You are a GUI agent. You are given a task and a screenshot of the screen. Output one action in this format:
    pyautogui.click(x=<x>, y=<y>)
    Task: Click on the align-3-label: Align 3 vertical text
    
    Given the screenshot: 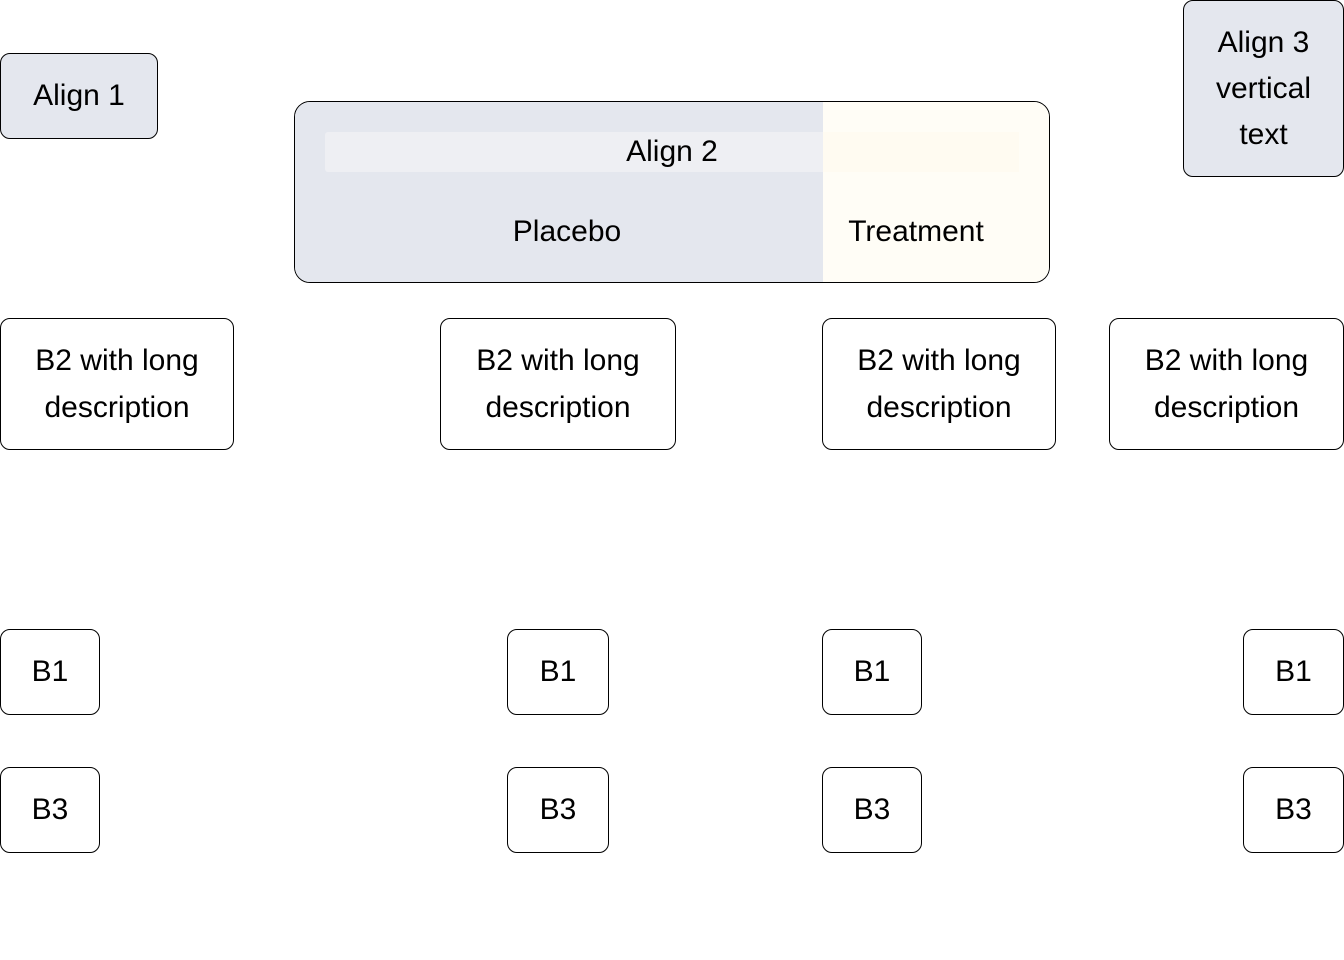 What is the action you would take?
    pyautogui.click(x=1263, y=88)
    